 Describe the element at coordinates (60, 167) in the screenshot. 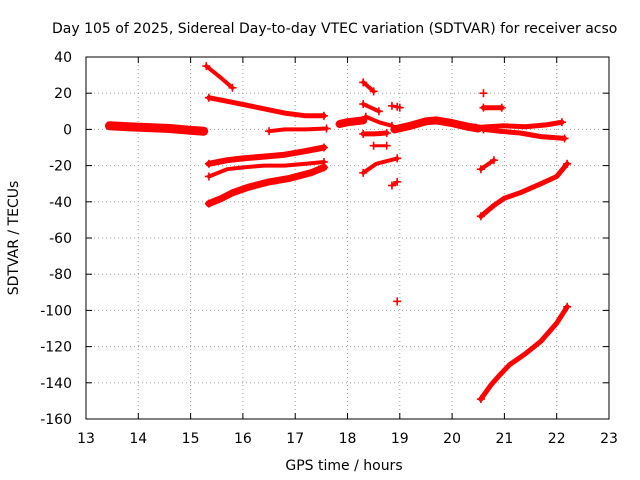

I see `y-tick-label: -20` at that location.